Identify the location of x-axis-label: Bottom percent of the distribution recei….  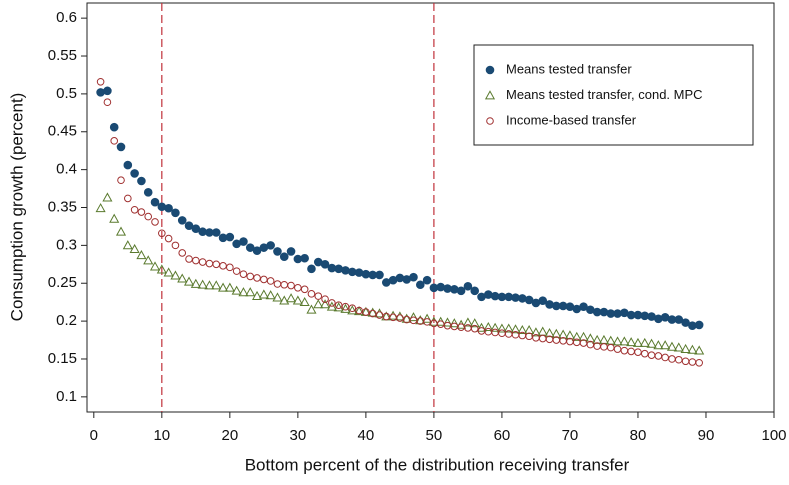
(437, 464).